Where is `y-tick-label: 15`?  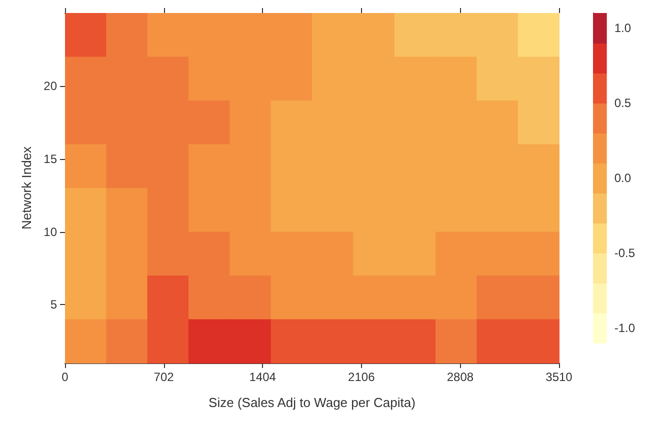
y-tick-label: 15 is located at coordinates (51, 159).